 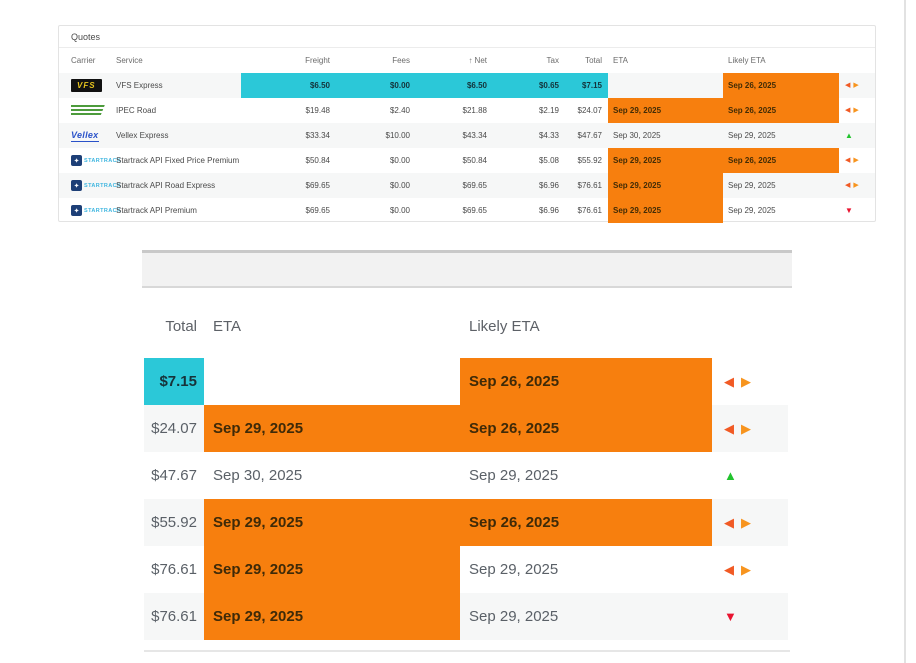 I want to click on service-name: VFS Express, so click(x=139, y=85).